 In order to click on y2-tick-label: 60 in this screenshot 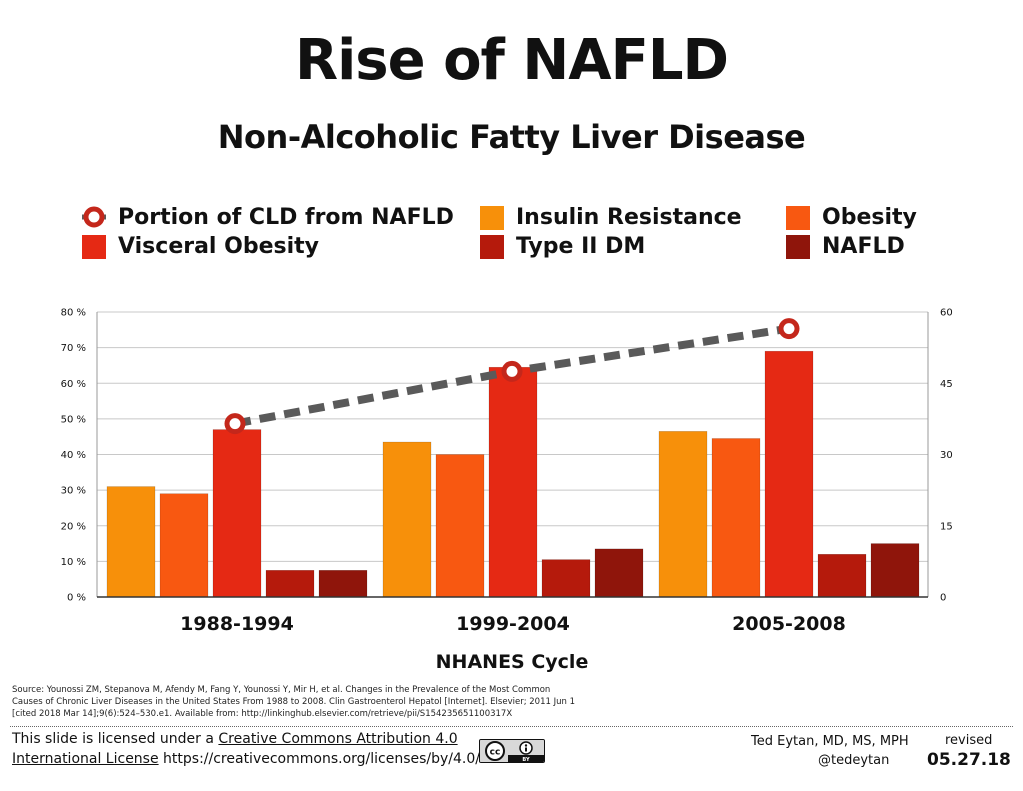, I will do `click(946, 313)`.